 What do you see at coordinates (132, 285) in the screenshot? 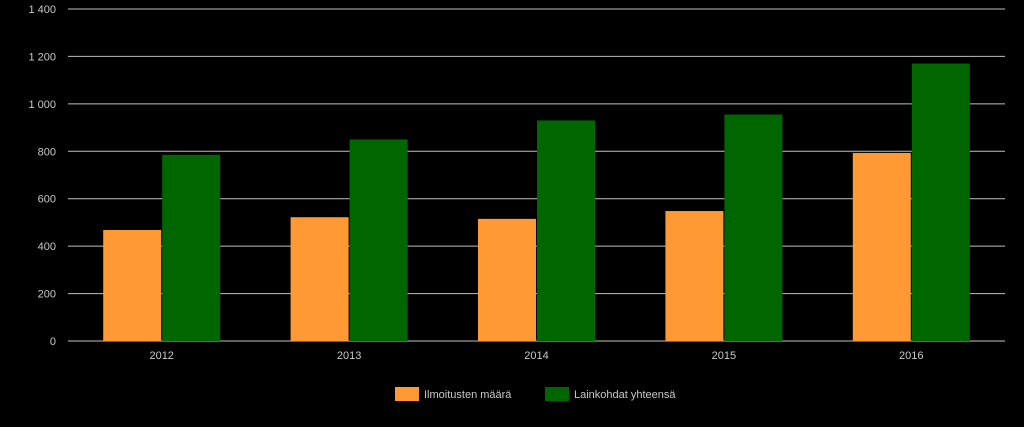
I see `bar-ilmoitukset-2012` at bounding box center [132, 285].